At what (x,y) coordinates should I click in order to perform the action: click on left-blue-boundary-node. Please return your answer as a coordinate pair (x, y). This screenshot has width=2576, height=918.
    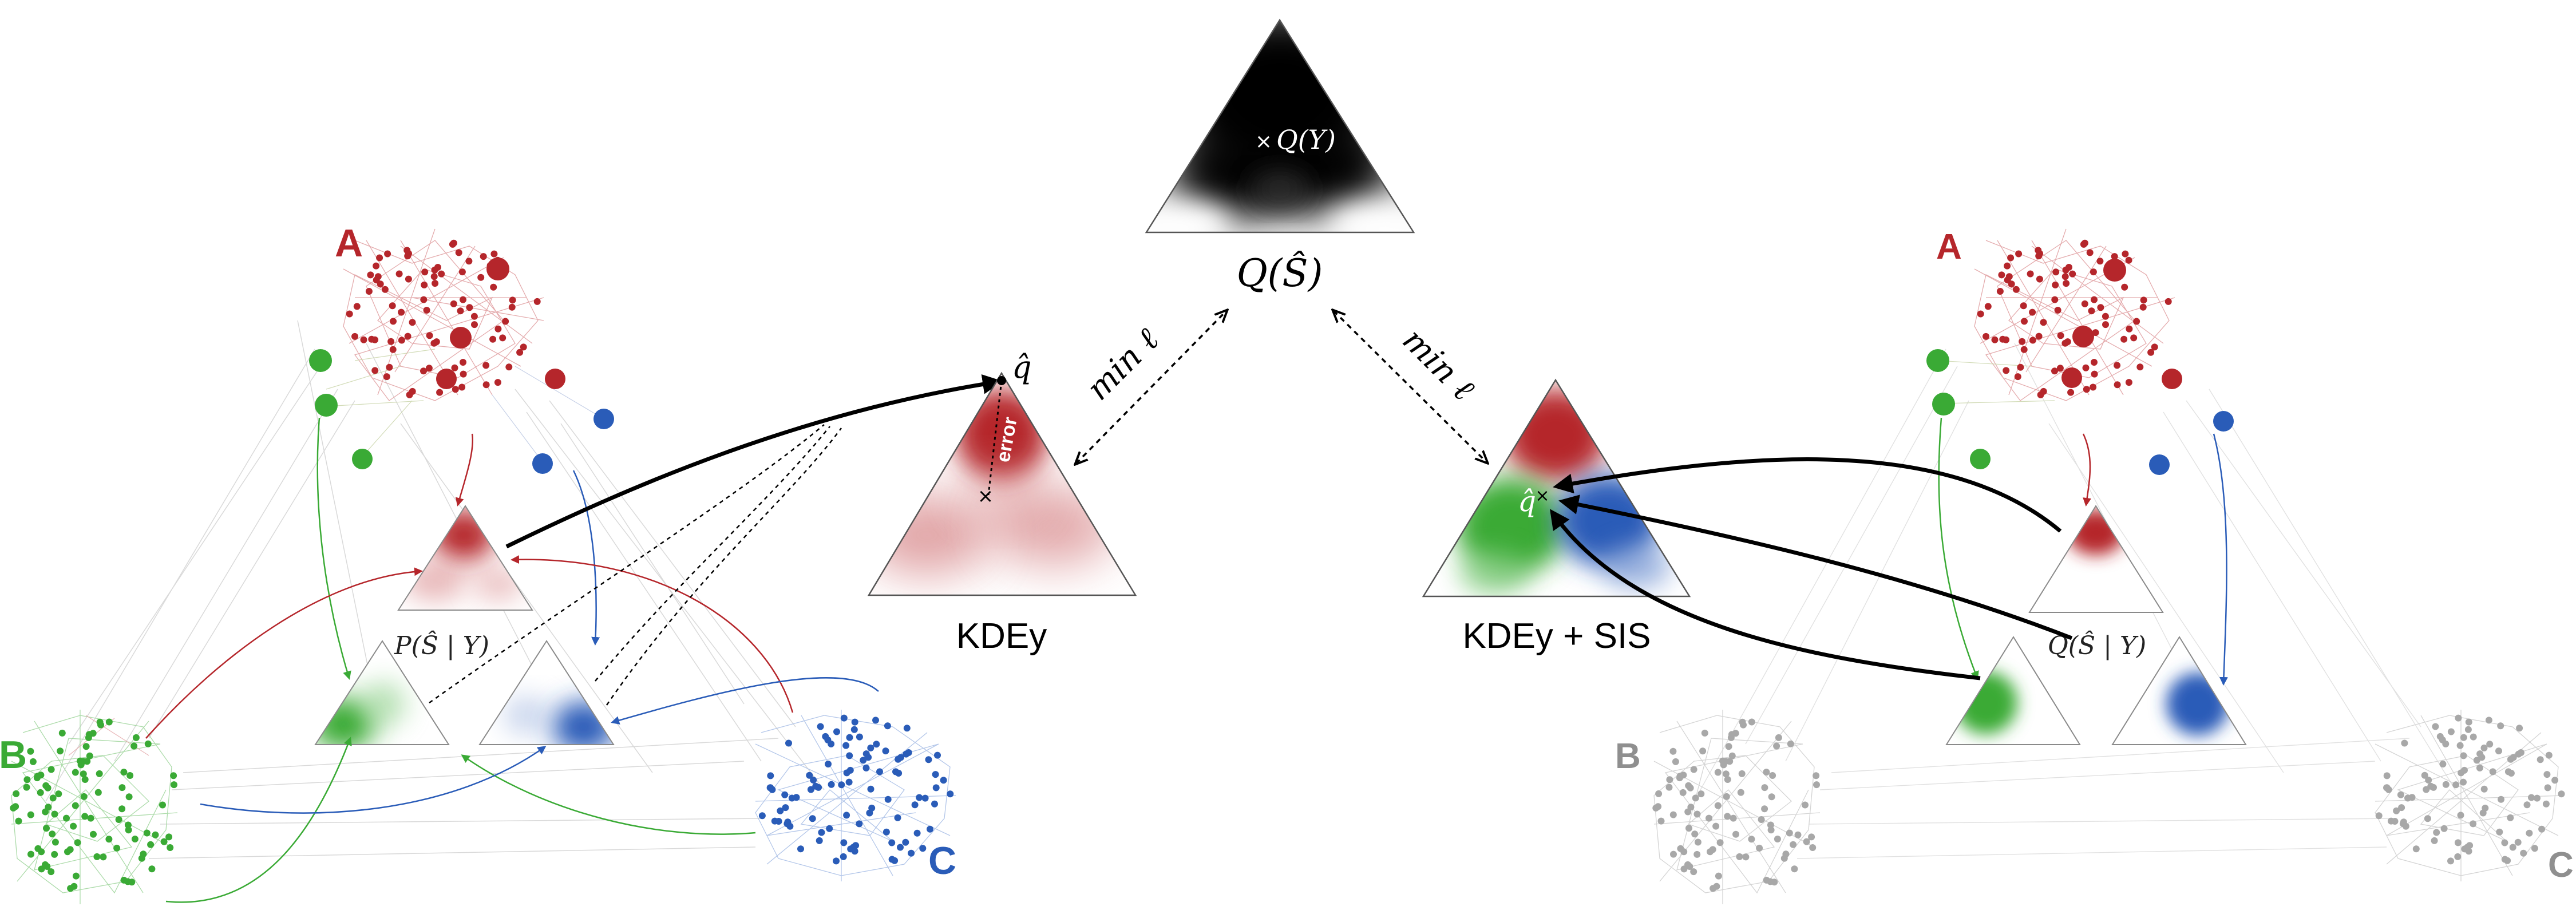
    Looking at the image, I should click on (603, 419).